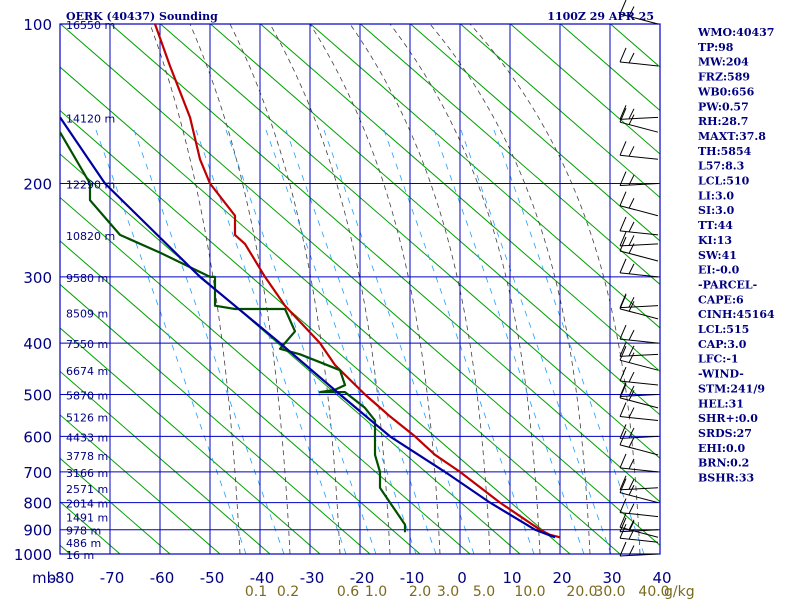 The width and height of the screenshot is (800, 600). What do you see at coordinates (719, 270) in the screenshot?
I see `index-item: EI:-0.0` at bounding box center [719, 270].